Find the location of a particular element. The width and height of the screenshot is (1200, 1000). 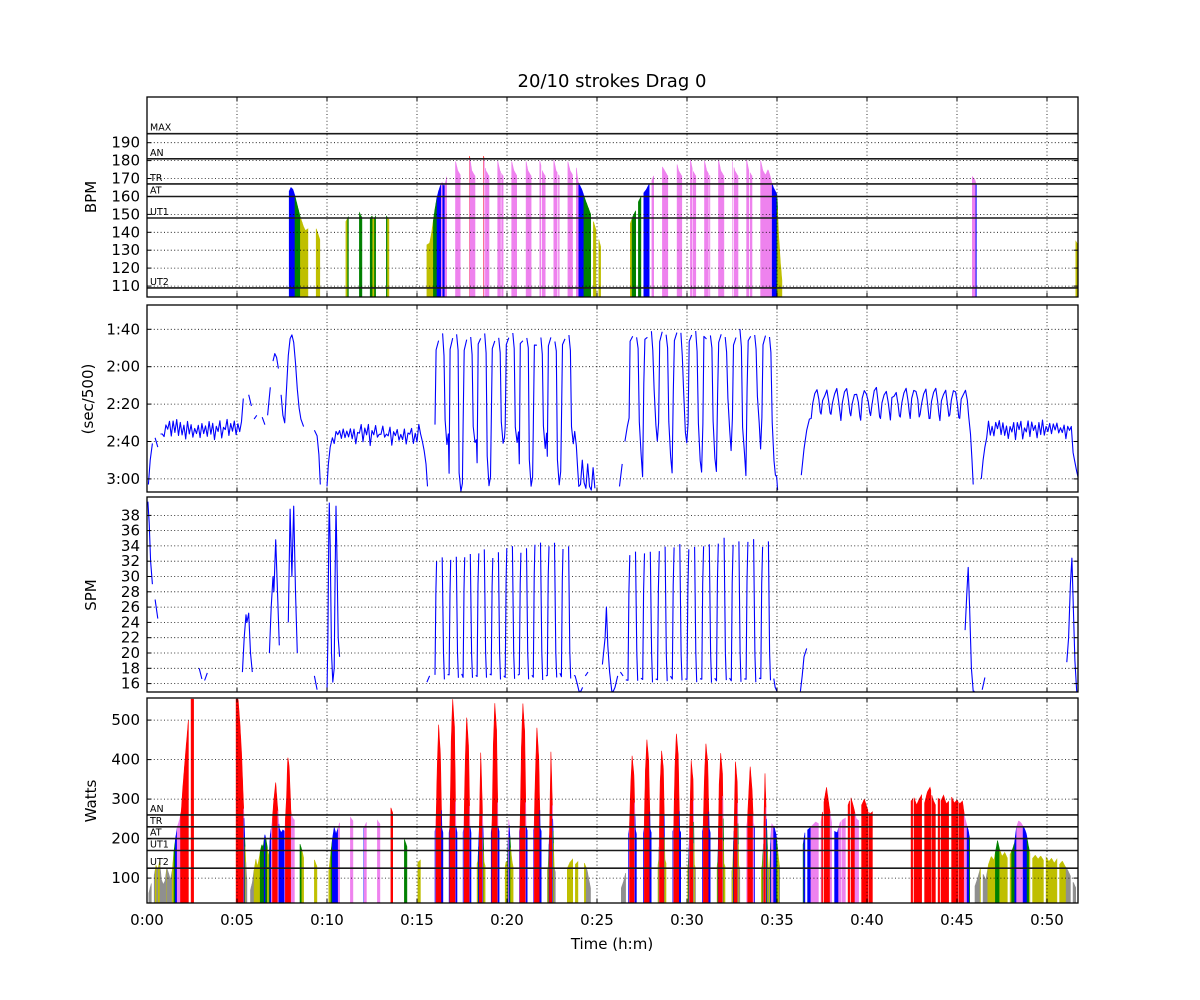

y-tick-label: 160 is located at coordinates (125, 197).